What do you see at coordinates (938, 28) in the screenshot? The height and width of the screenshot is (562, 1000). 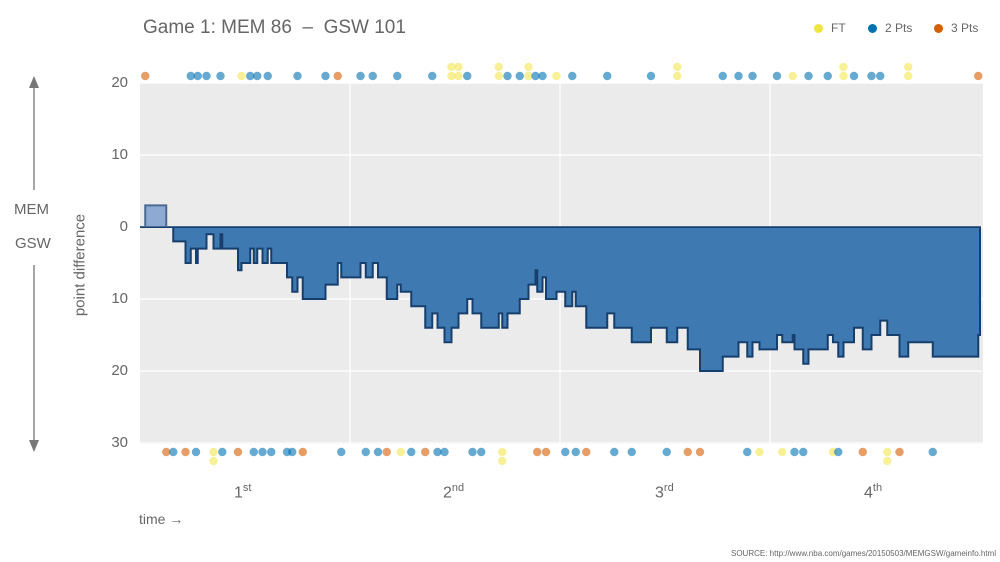 I see `three-pts-legend-dot-icon` at bounding box center [938, 28].